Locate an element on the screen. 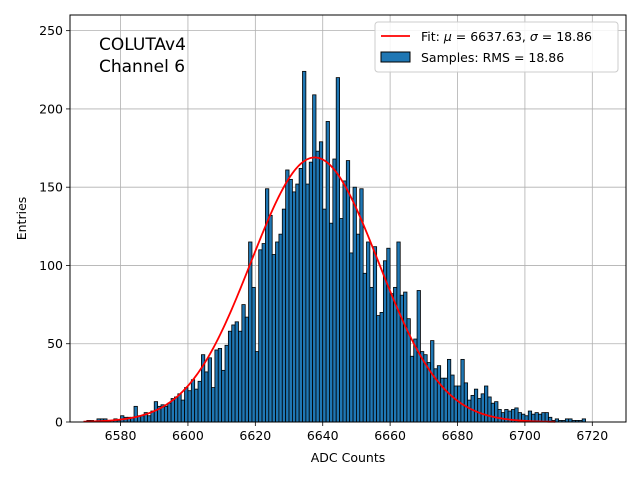 Image resolution: width=640 pixels, height=484 pixels. x-tick-label: 6600 is located at coordinates (188, 435).